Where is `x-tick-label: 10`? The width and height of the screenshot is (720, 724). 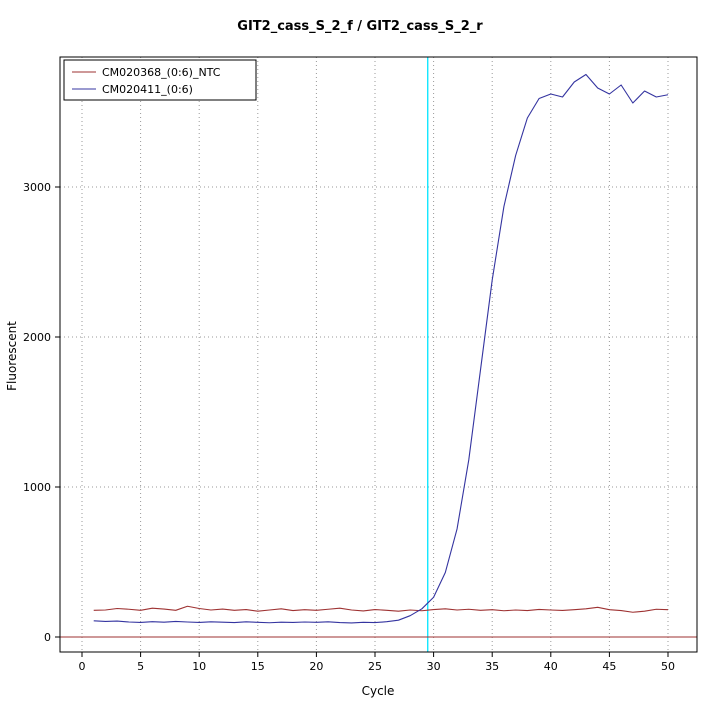 x-tick-label: 10 is located at coordinates (199, 666).